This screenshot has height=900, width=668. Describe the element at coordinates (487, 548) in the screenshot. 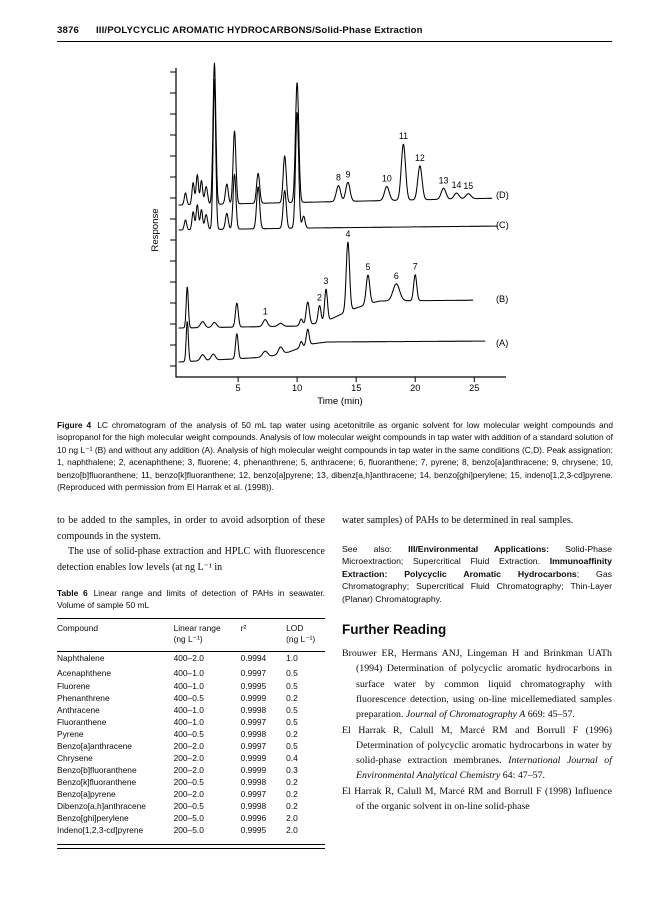

I see `see-also-segment: III/Environmental Applications:` at that location.